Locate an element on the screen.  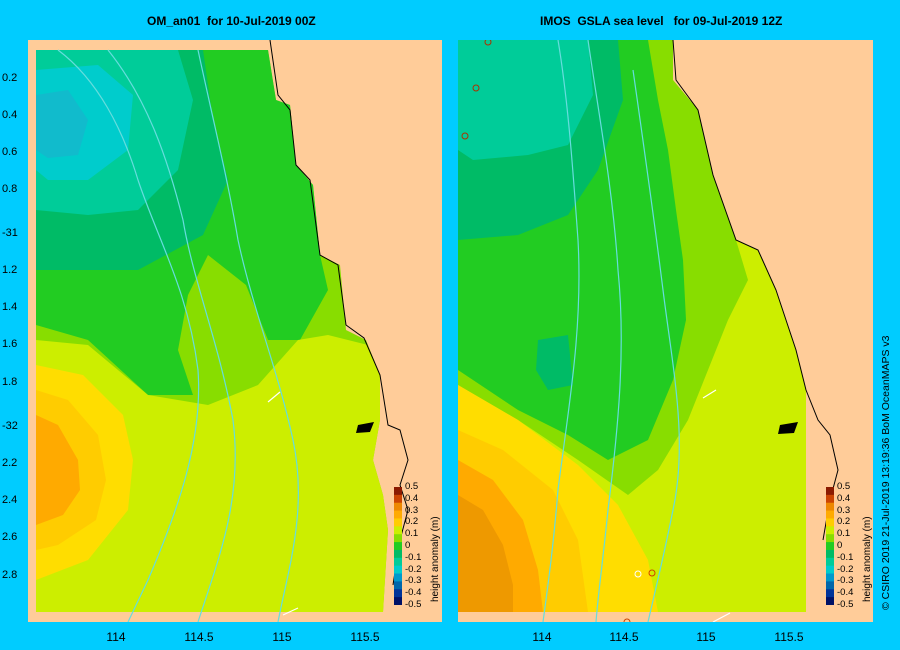
left-map-title: OM_an01 for 10-Jul-2019 00Z is located at coordinates (231, 21).